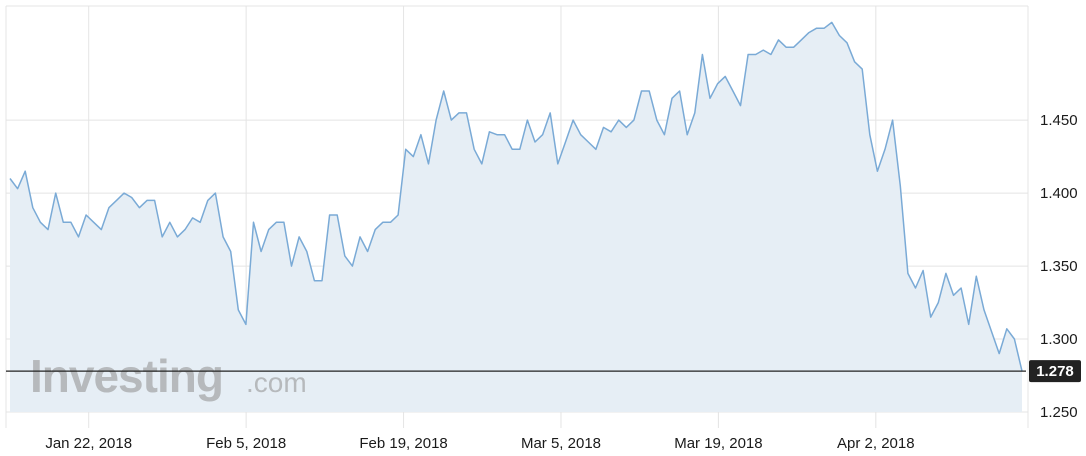 This screenshot has width=1086, height=456. I want to click on investing-watermark: Investing .com, so click(168, 376).